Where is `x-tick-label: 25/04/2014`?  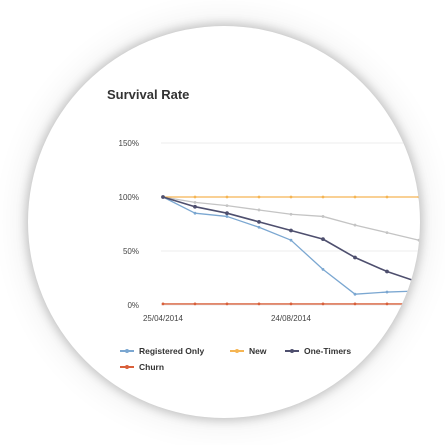 x-tick-label: 25/04/2014 is located at coordinates (163, 318).